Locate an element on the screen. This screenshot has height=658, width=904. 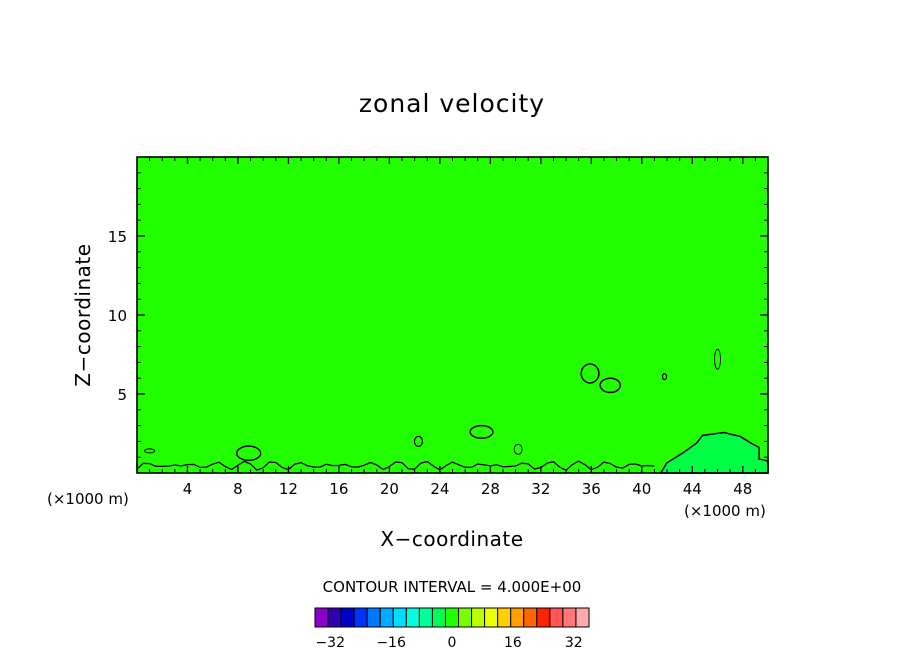
x-tick-label: 8 is located at coordinates (238, 489).